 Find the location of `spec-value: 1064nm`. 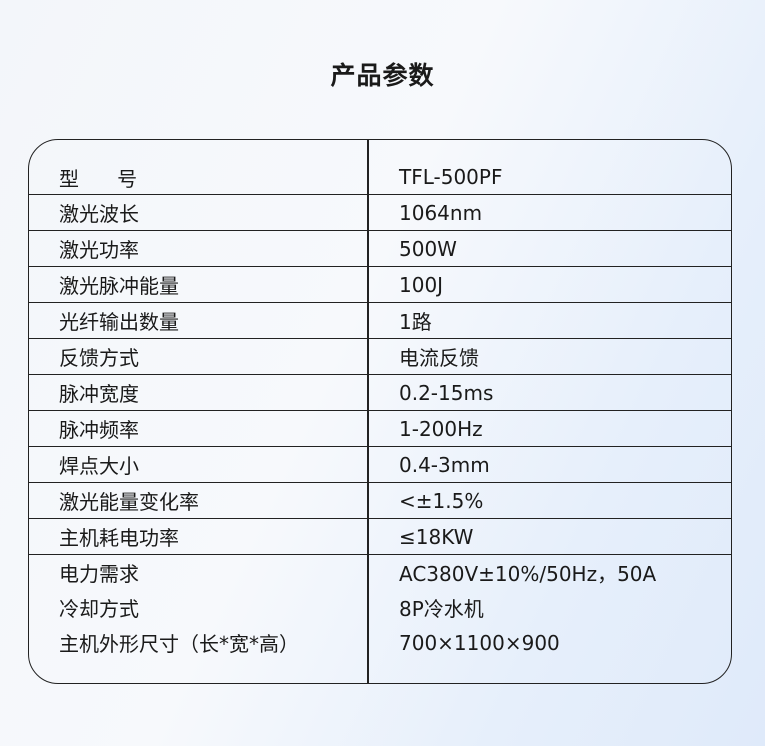

spec-value: 1064nm is located at coordinates (441, 212).